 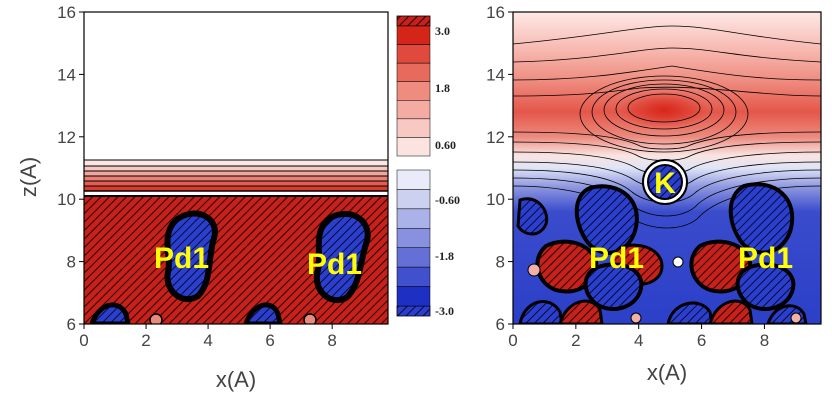 What do you see at coordinates (413, 166) in the screenshot?
I see `colorbar` at bounding box center [413, 166].